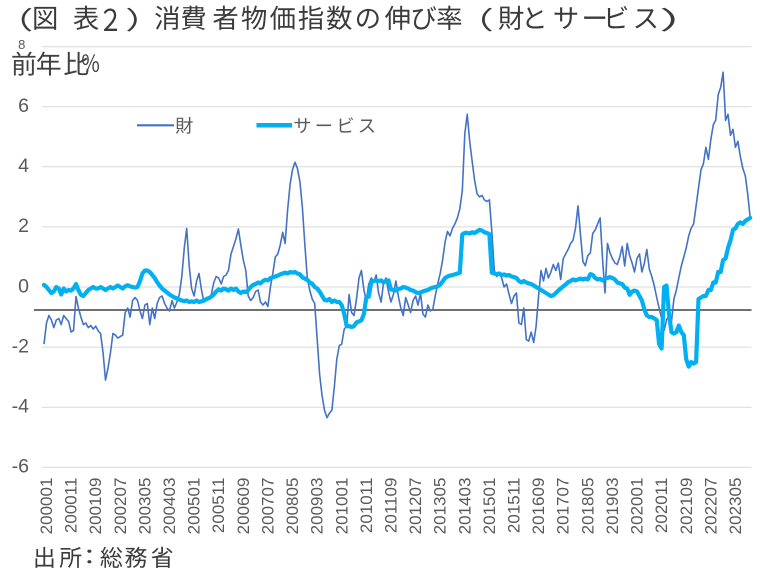  I want to click on svg-text: 201403, so click(464, 506).